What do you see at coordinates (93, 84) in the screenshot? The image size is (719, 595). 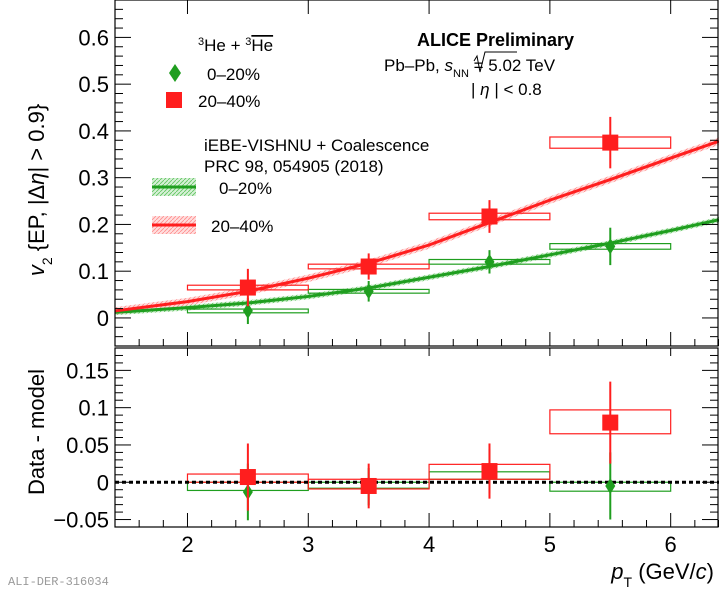 I see `top-y-tick-label-5: 0.5` at bounding box center [93, 84].